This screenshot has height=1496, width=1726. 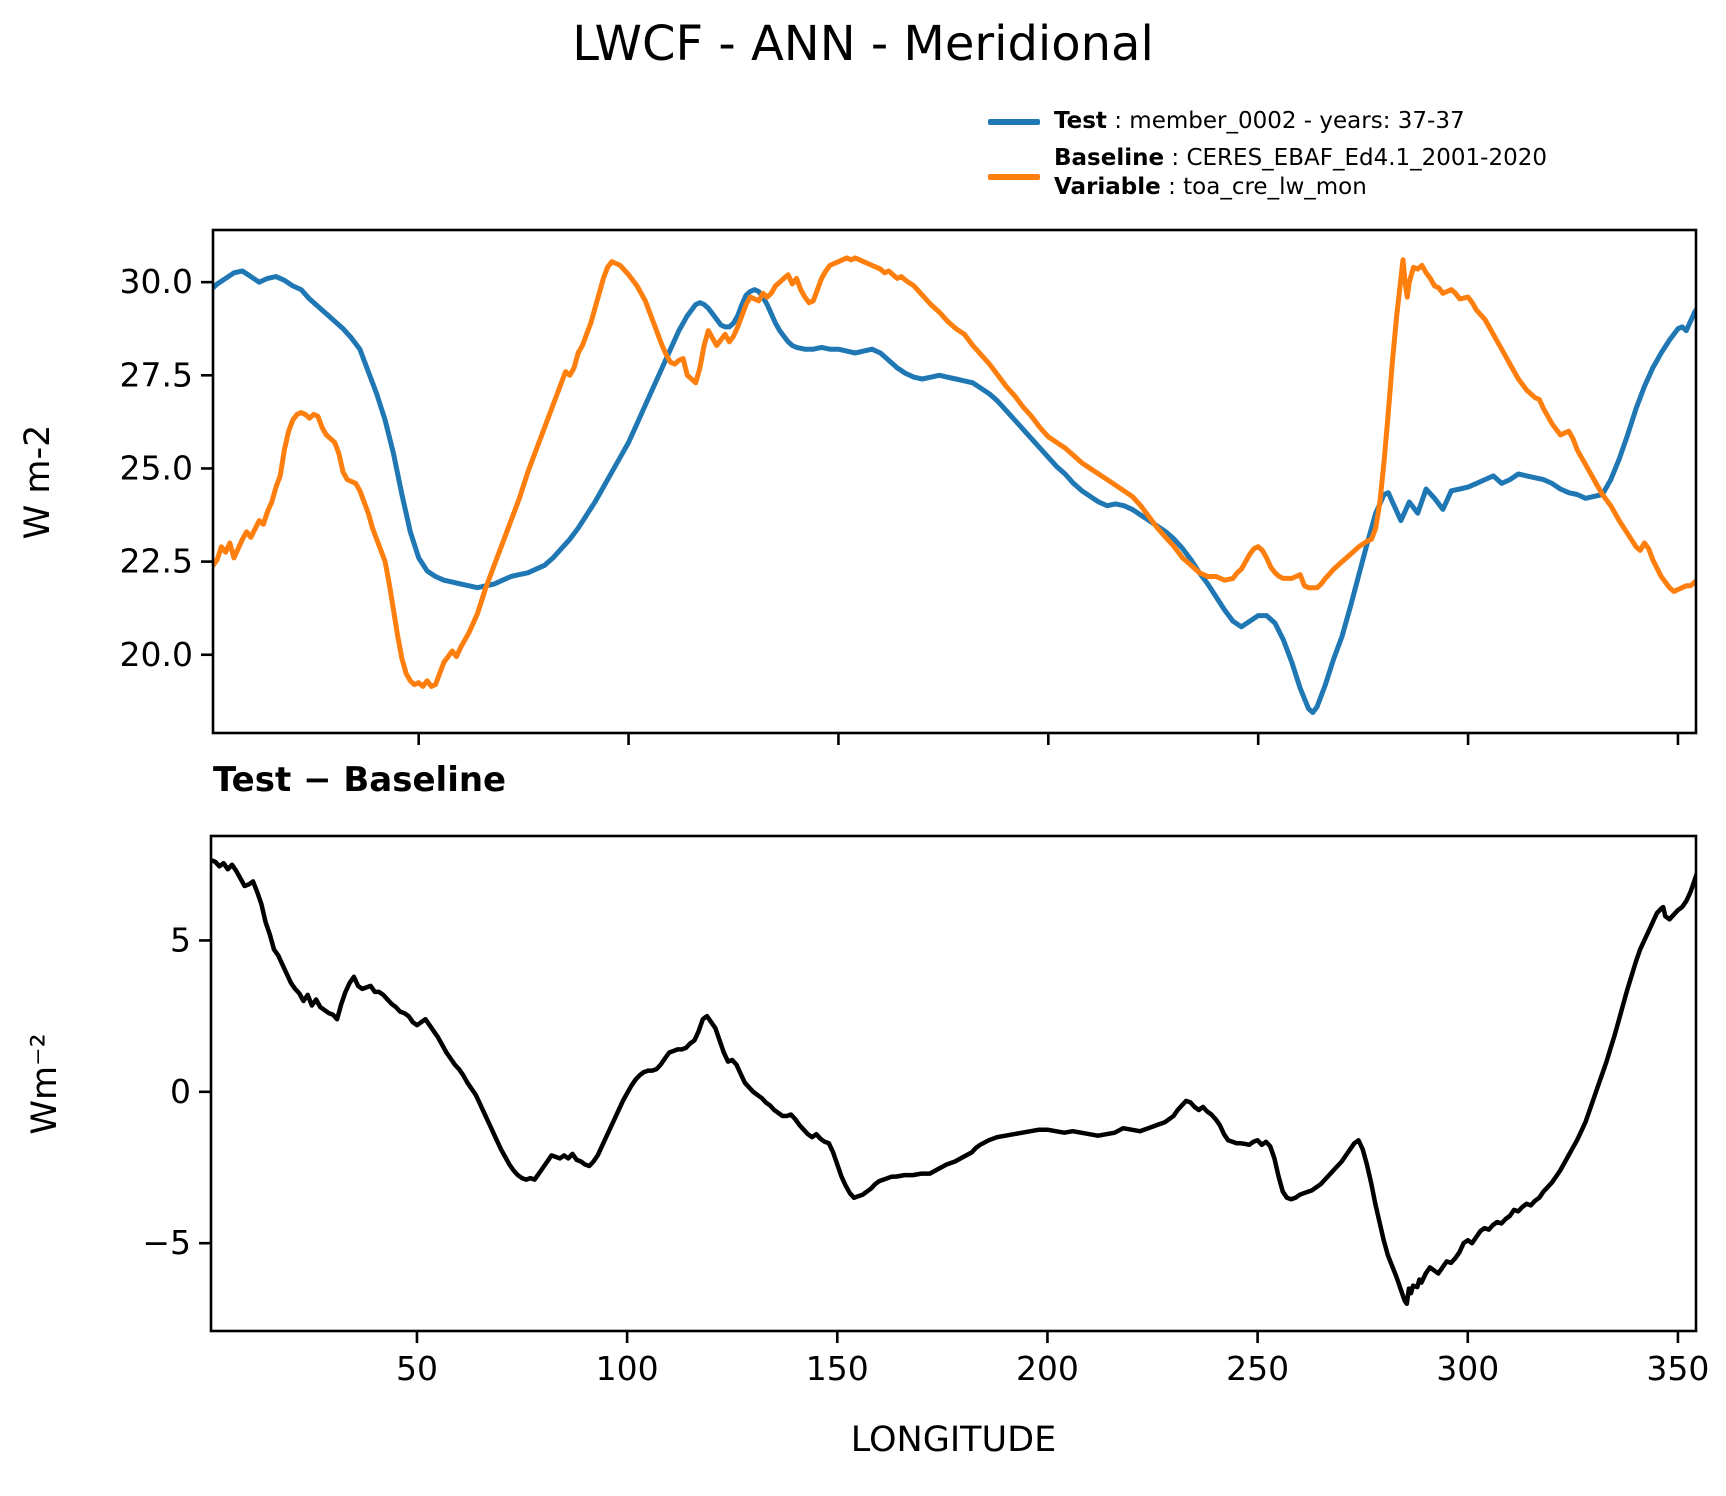 I want to click on x-tick-label: 300, so click(x=1467, y=1368).